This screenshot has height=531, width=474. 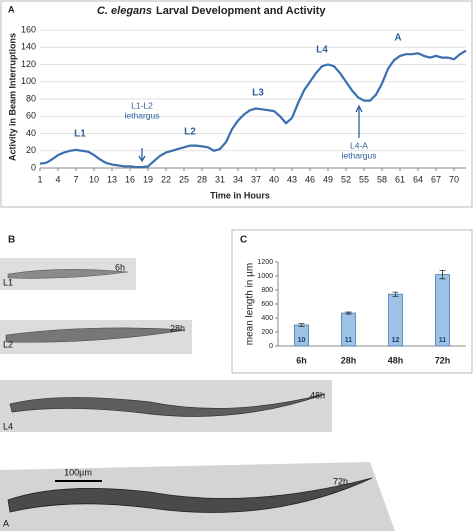 I want to click on chart-title: Larval Development and Activity, so click(x=241, y=11).